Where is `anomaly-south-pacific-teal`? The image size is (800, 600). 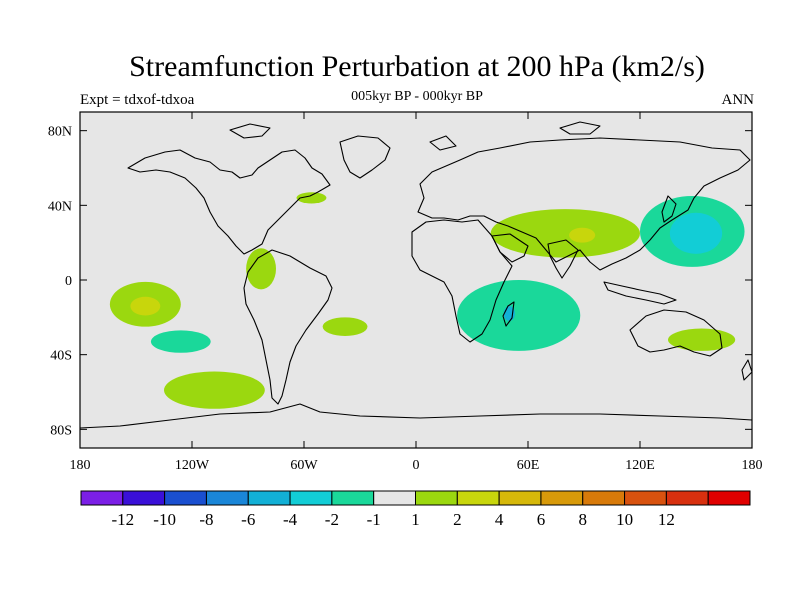
anomaly-south-pacific-teal is located at coordinates (180, 341).